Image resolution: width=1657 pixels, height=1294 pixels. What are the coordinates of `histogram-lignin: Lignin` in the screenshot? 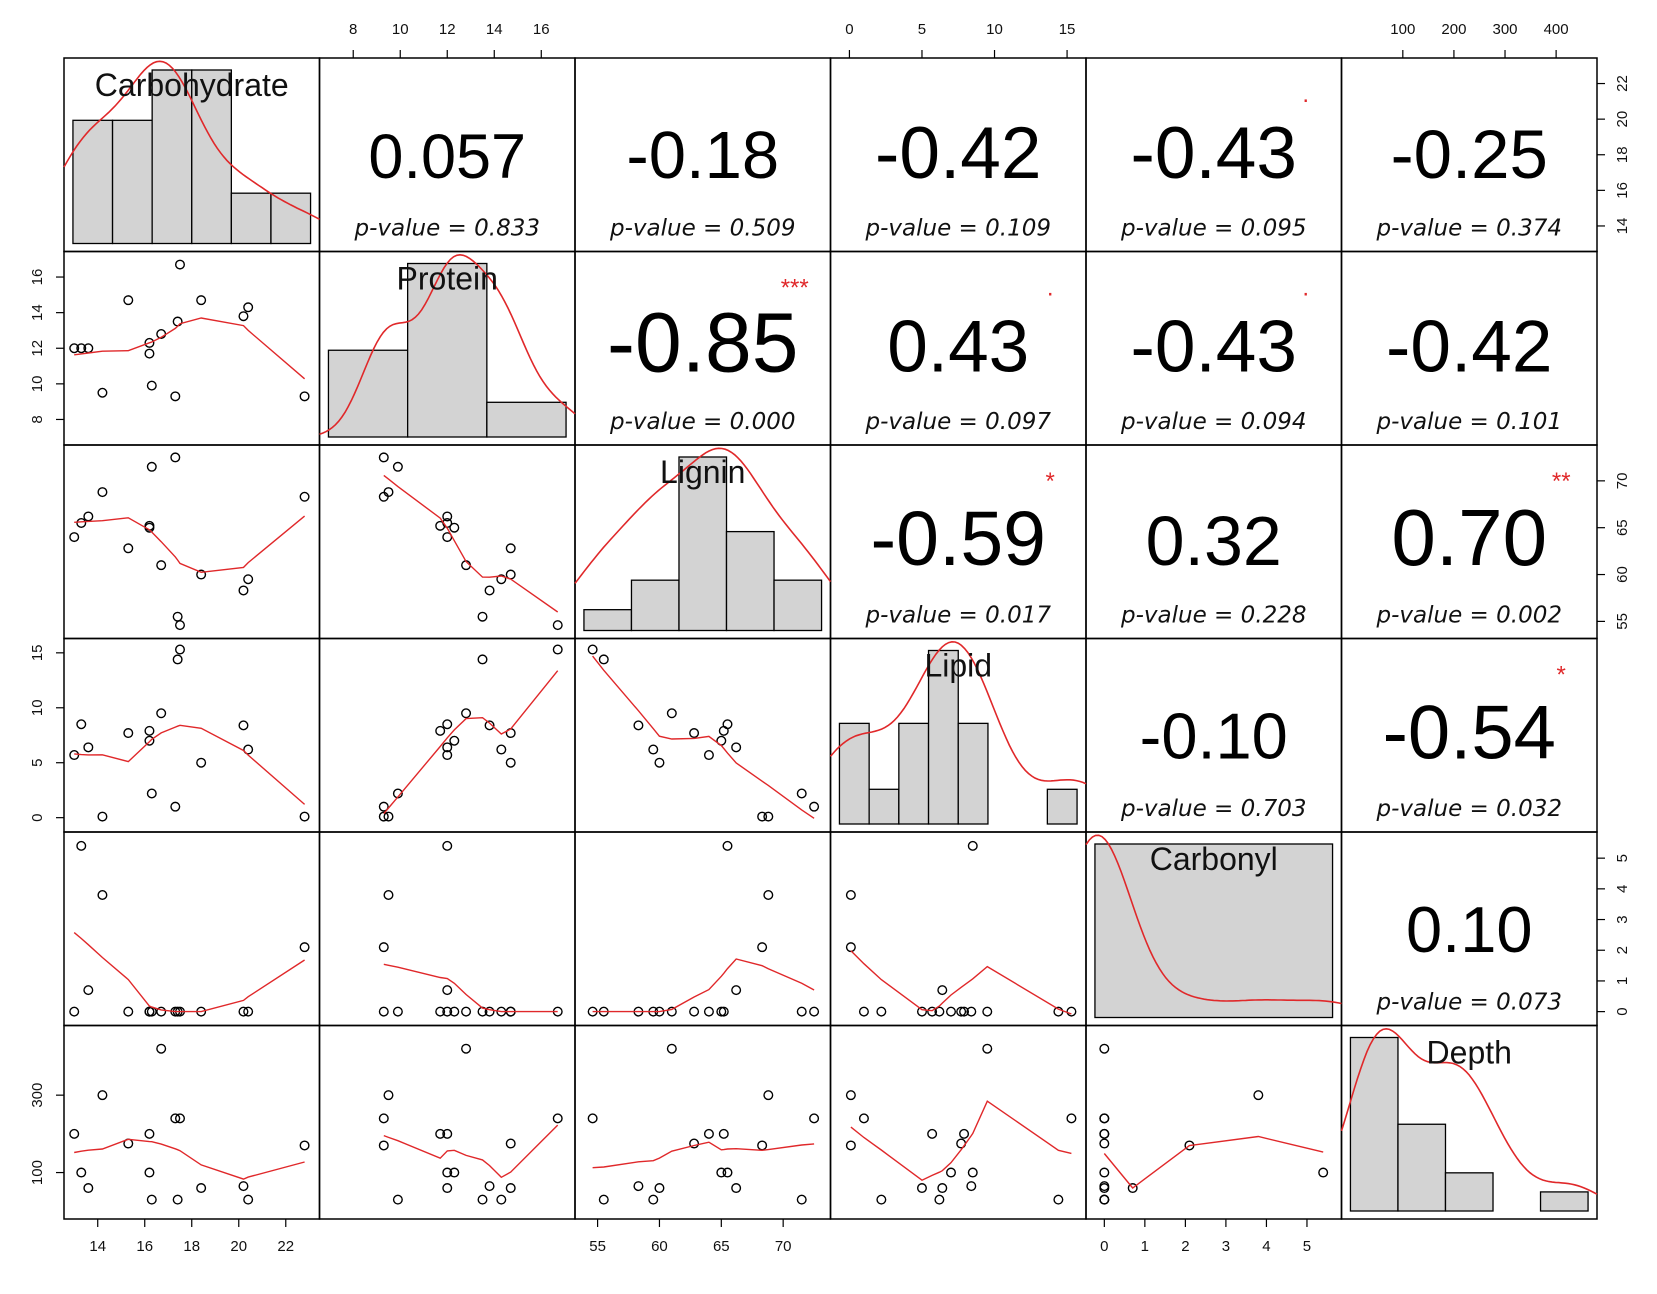 It's located at (703, 539).